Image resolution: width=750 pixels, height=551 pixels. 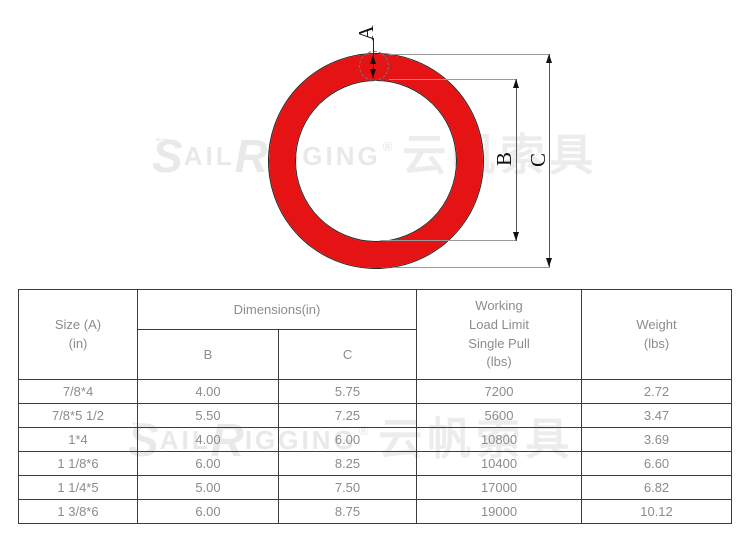 I want to click on table-row: 7/8*5 1/2 5.50 7.25 5600 3.47, so click(x=375, y=415).